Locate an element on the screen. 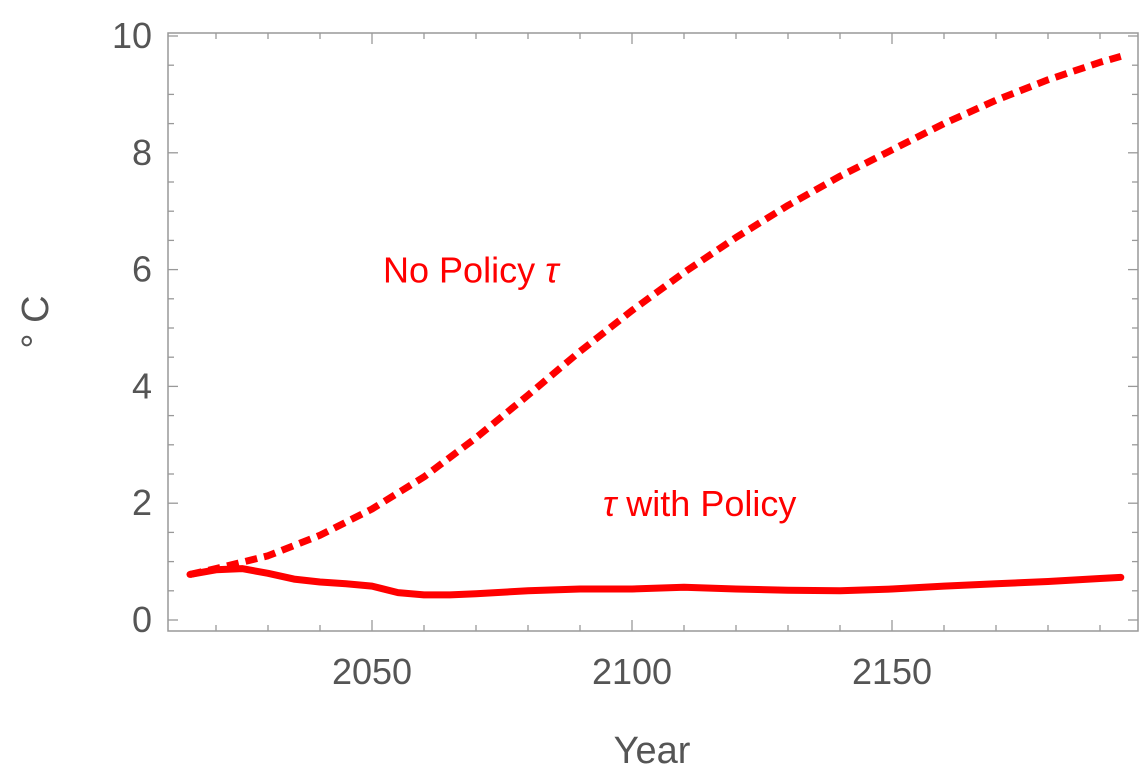  x-tick-label: 2050 is located at coordinates (372, 671).